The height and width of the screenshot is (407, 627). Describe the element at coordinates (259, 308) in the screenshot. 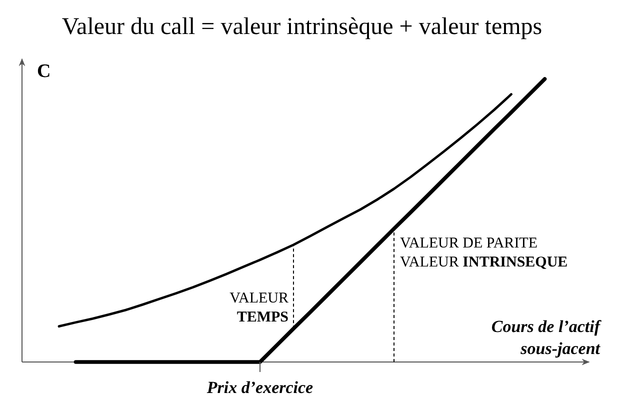

I see `annotation: VALEUR TEMPS` at that location.